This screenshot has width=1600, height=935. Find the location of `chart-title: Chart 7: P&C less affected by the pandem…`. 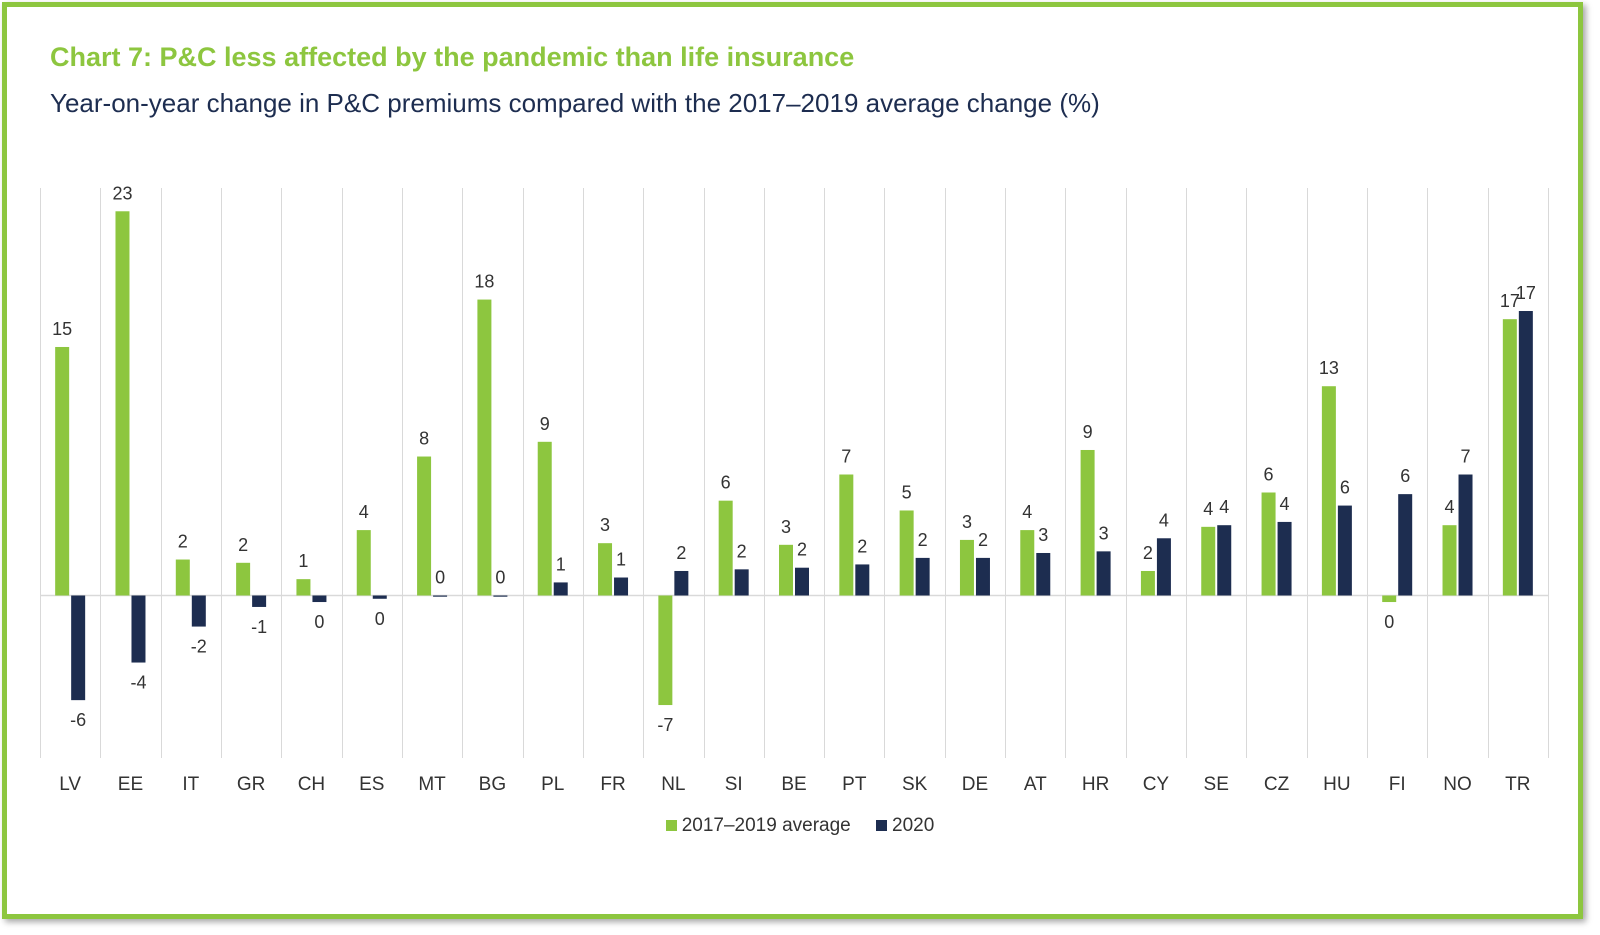

chart-title: Chart 7: P&C less affected by the pandem… is located at coordinates (452, 57).